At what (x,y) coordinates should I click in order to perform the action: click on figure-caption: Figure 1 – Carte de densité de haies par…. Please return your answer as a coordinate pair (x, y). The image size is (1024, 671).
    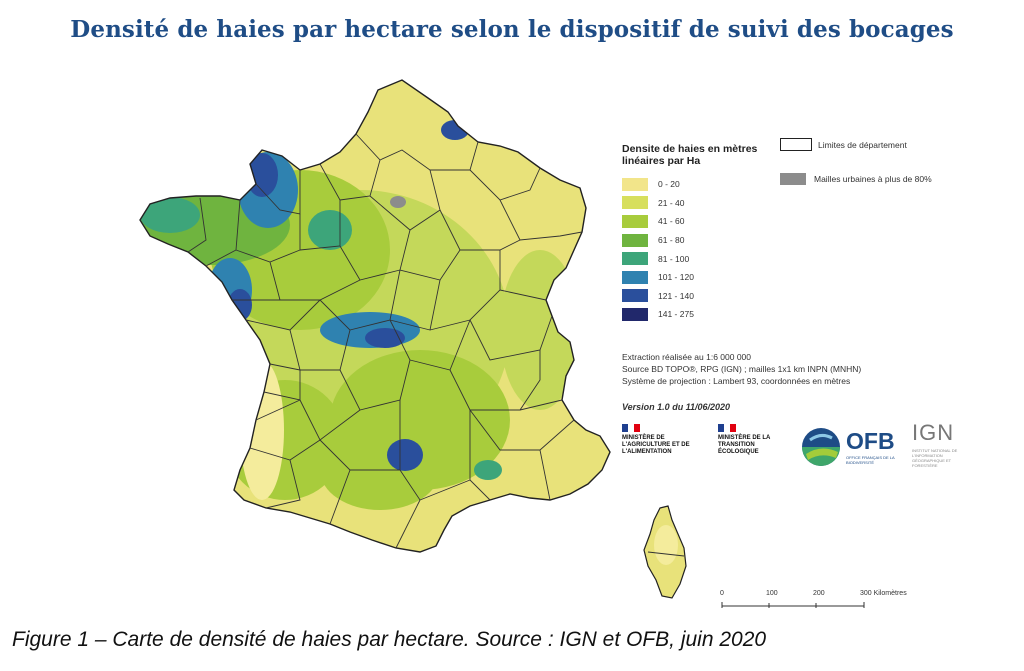
    Looking at the image, I should click on (389, 639).